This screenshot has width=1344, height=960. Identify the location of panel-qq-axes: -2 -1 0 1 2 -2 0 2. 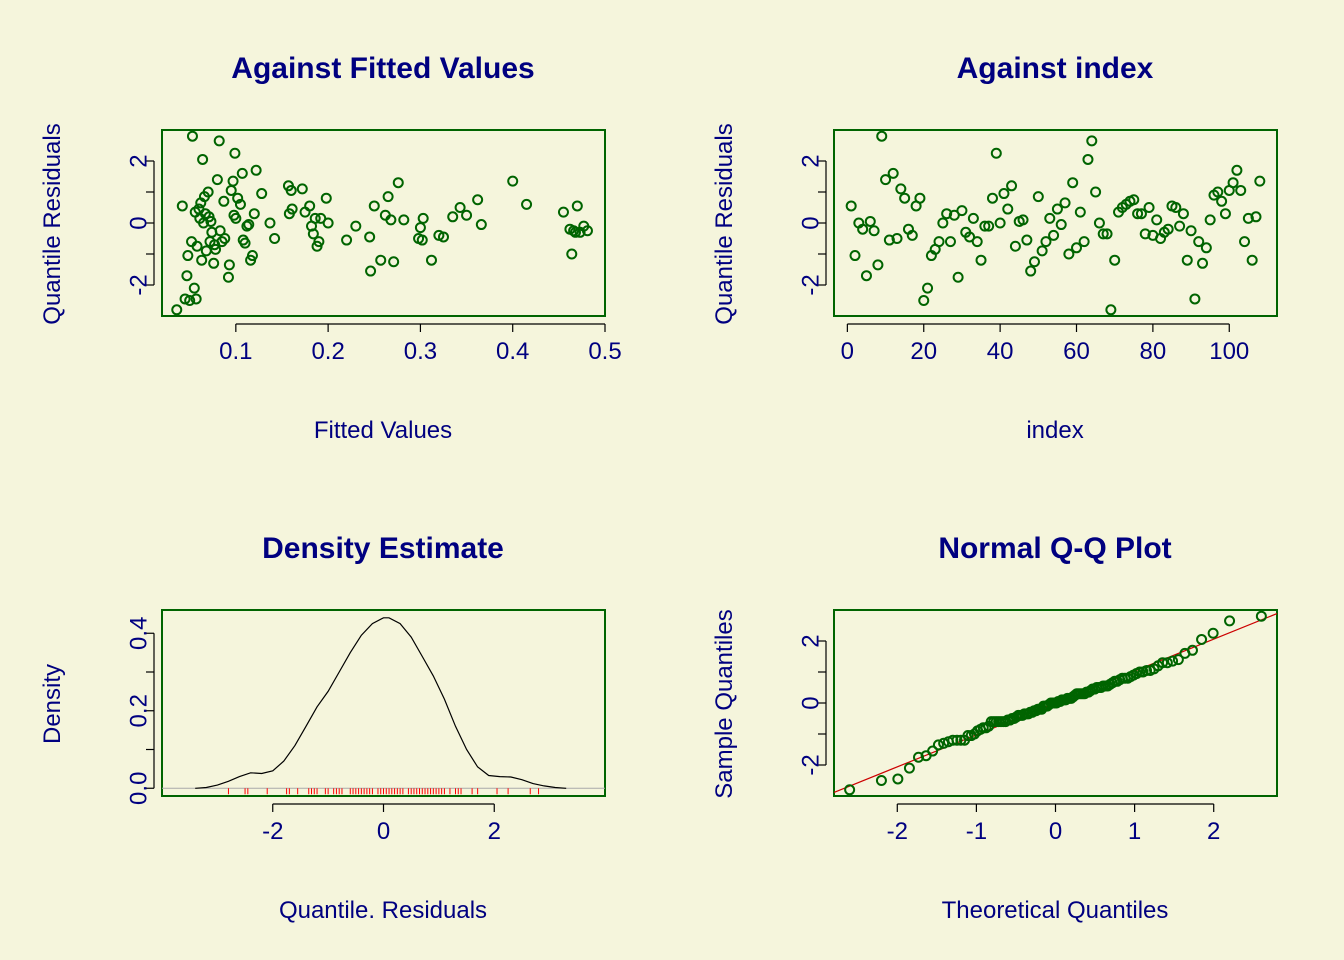
(1008, 739).